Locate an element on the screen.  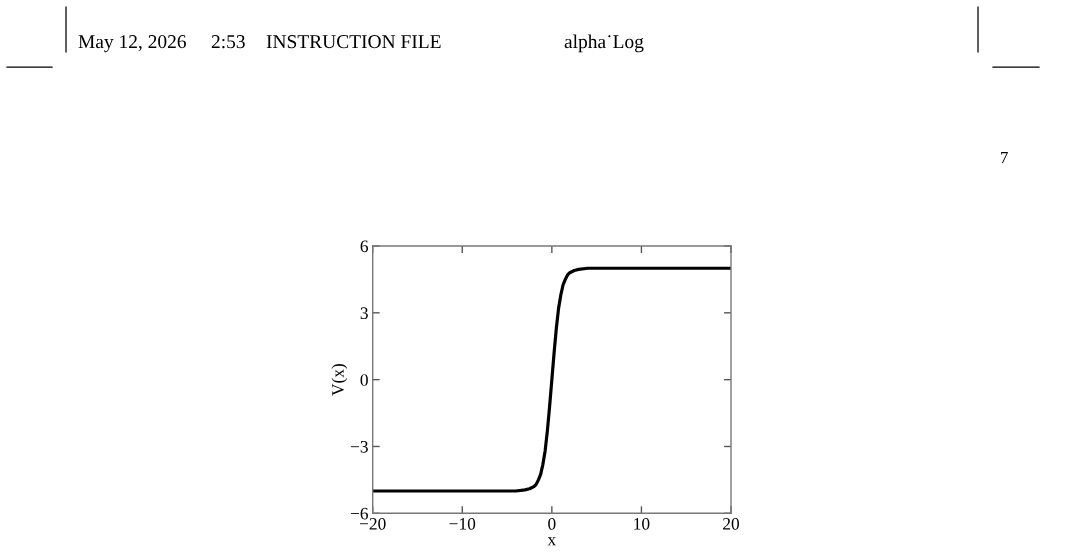
y-tick-label: 0 is located at coordinates (364, 380).